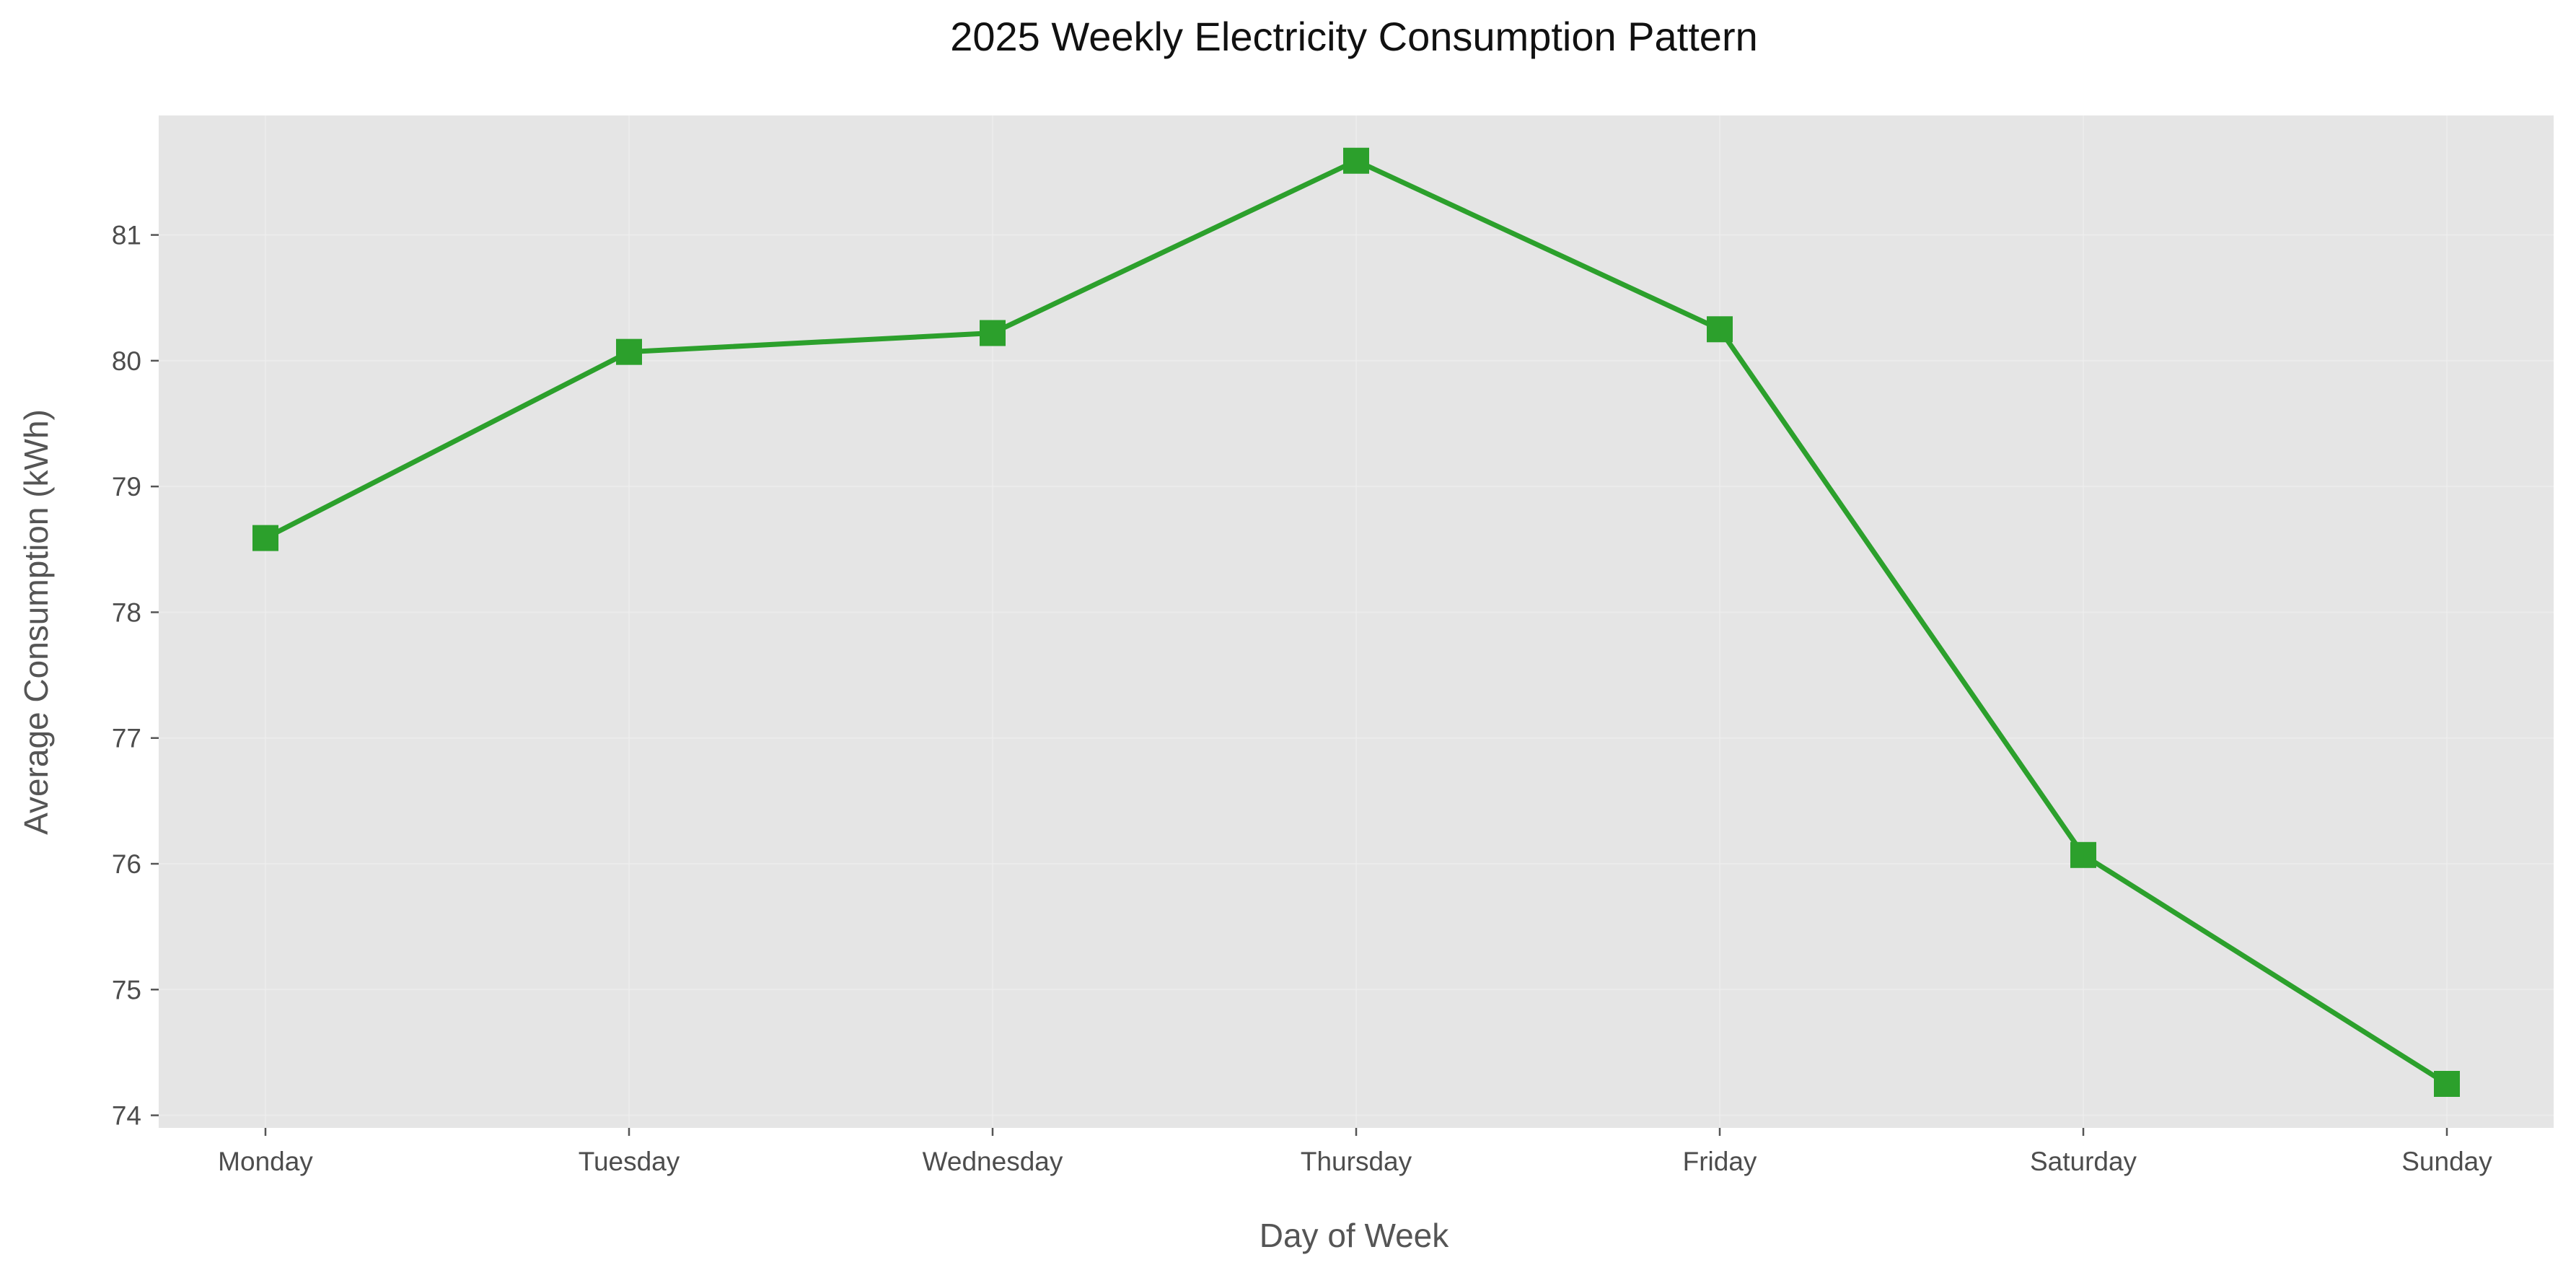 Image resolution: width=2576 pixels, height=1278 pixels. What do you see at coordinates (993, 1161) in the screenshot?
I see `x-tick-label: Wednesday` at bounding box center [993, 1161].